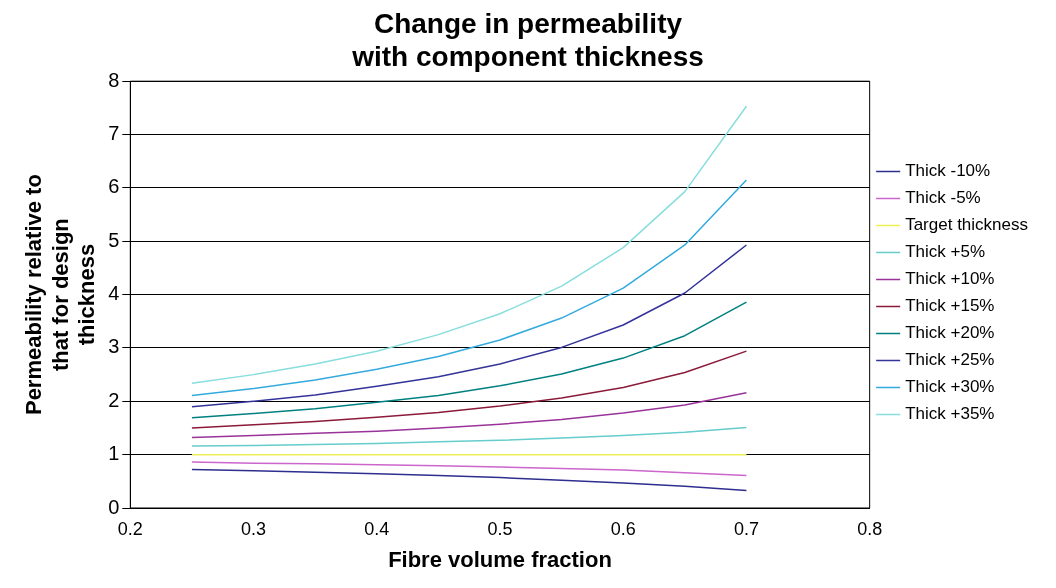  Describe the element at coordinates (945, 252) in the screenshot. I see `legend-label: Thick +5%` at that location.